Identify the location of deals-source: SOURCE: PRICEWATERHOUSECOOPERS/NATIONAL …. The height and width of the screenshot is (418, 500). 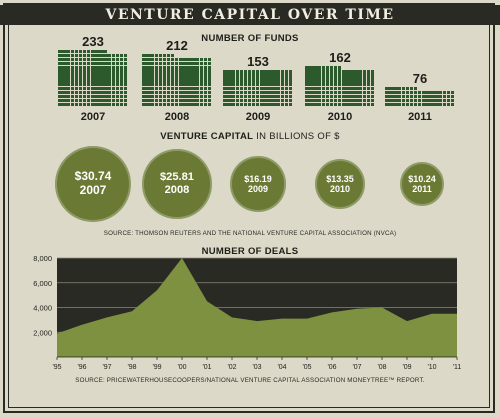
(250, 380).